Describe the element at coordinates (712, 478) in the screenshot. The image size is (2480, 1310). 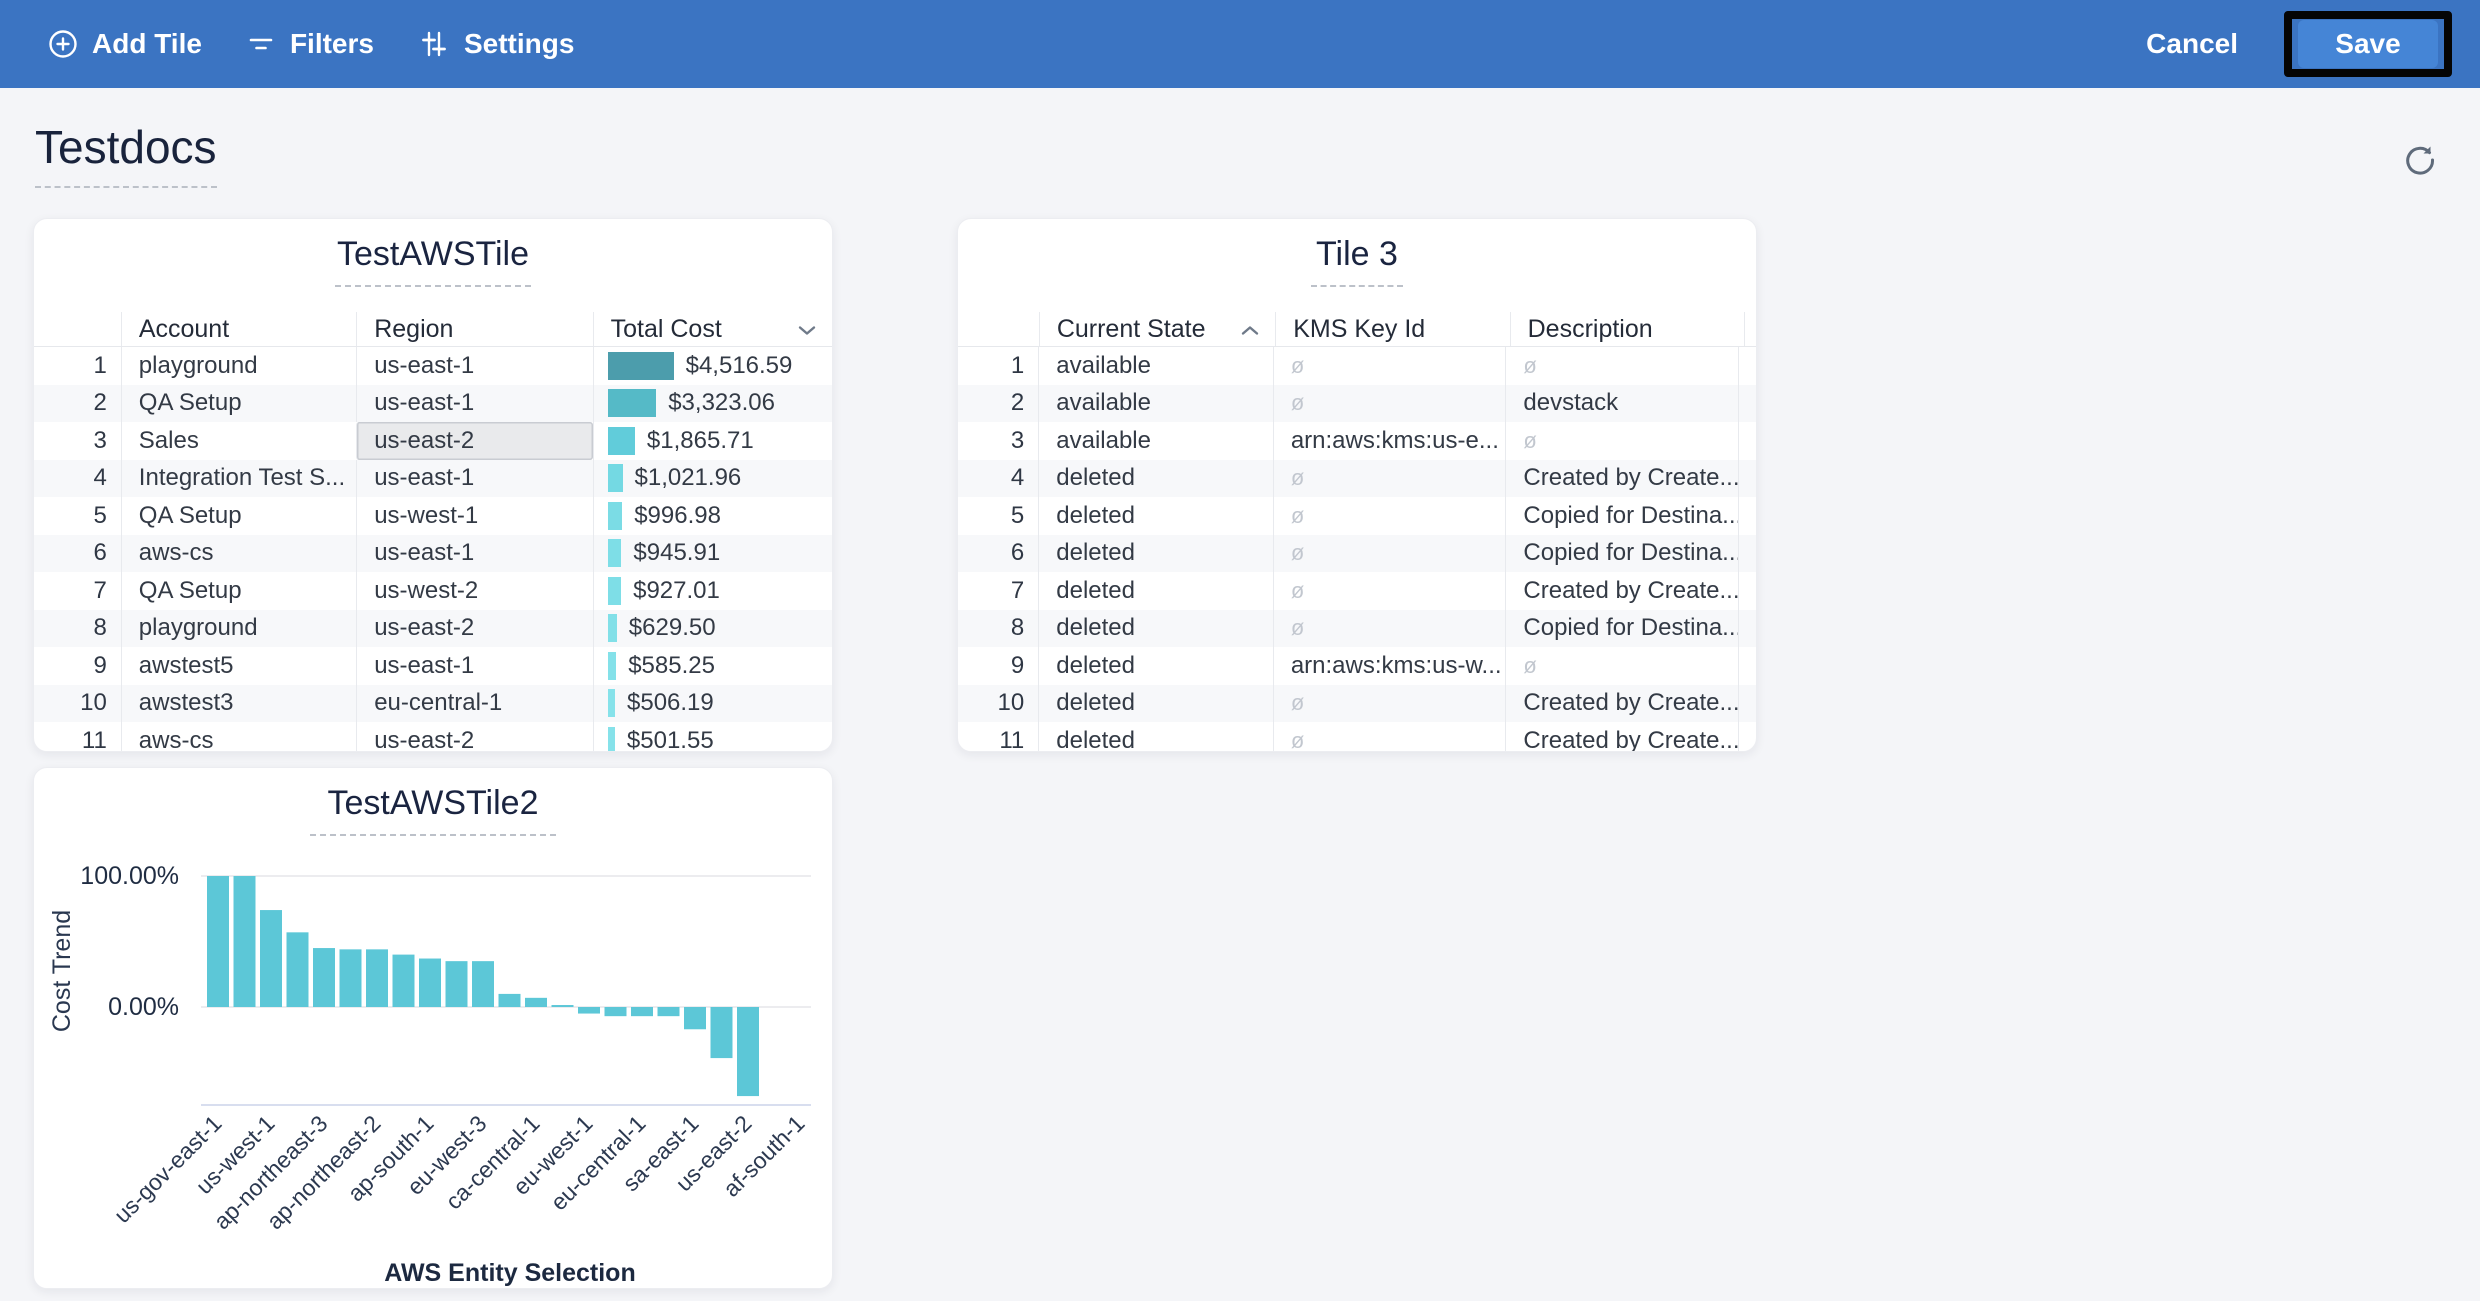
I see `cell-total-cost: $1,021.96` at that location.